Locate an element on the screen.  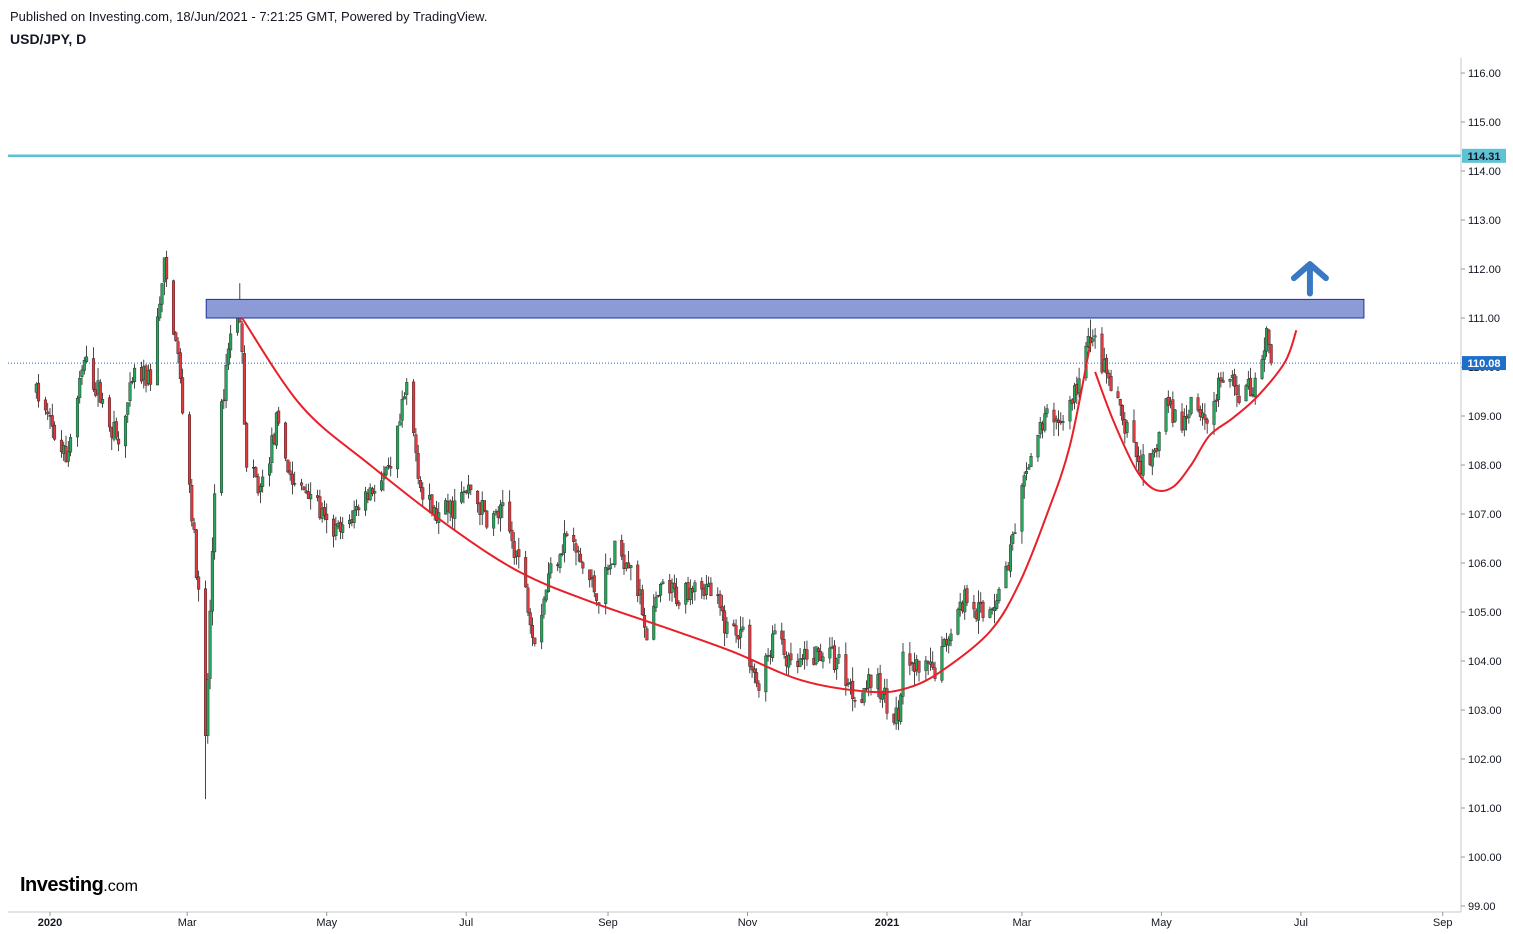
y-tick-label: 101.00 is located at coordinates (1485, 809).